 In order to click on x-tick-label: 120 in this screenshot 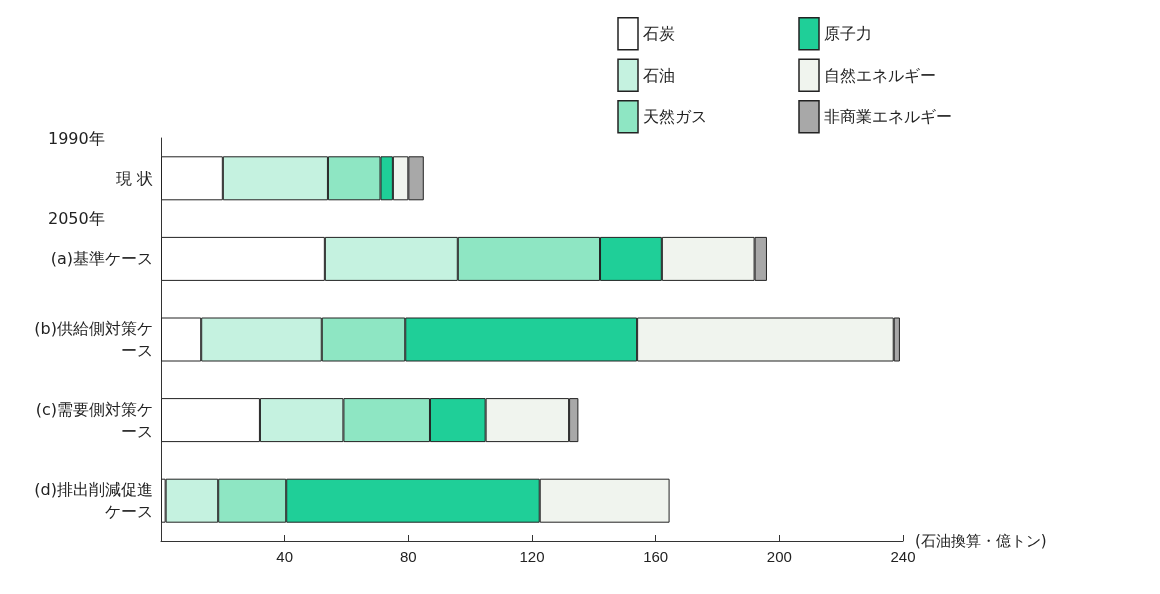, I will do `click(532, 556)`.